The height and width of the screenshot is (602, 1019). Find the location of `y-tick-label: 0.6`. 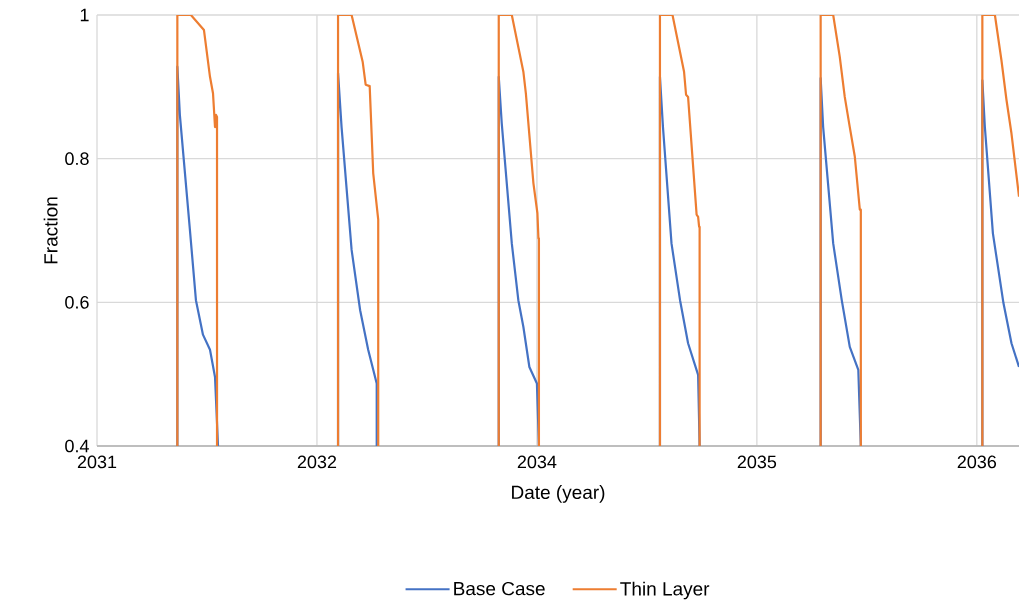

y-tick-label: 0.6 is located at coordinates (77, 302).